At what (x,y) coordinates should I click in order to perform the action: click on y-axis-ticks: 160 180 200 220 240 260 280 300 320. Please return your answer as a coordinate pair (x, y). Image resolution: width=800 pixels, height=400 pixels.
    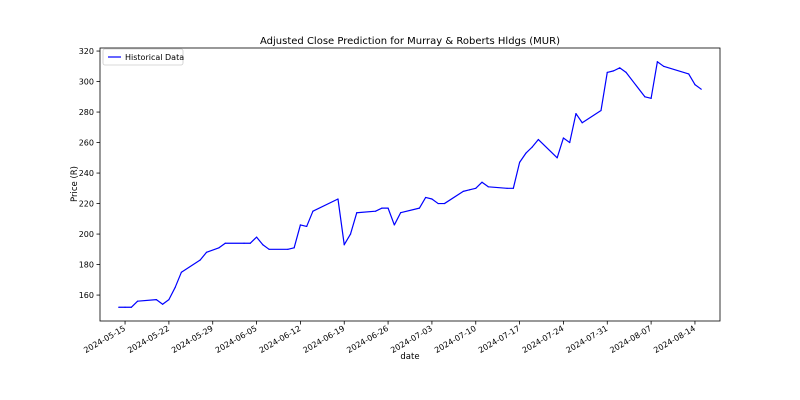
    Looking at the image, I should click on (89, 173).